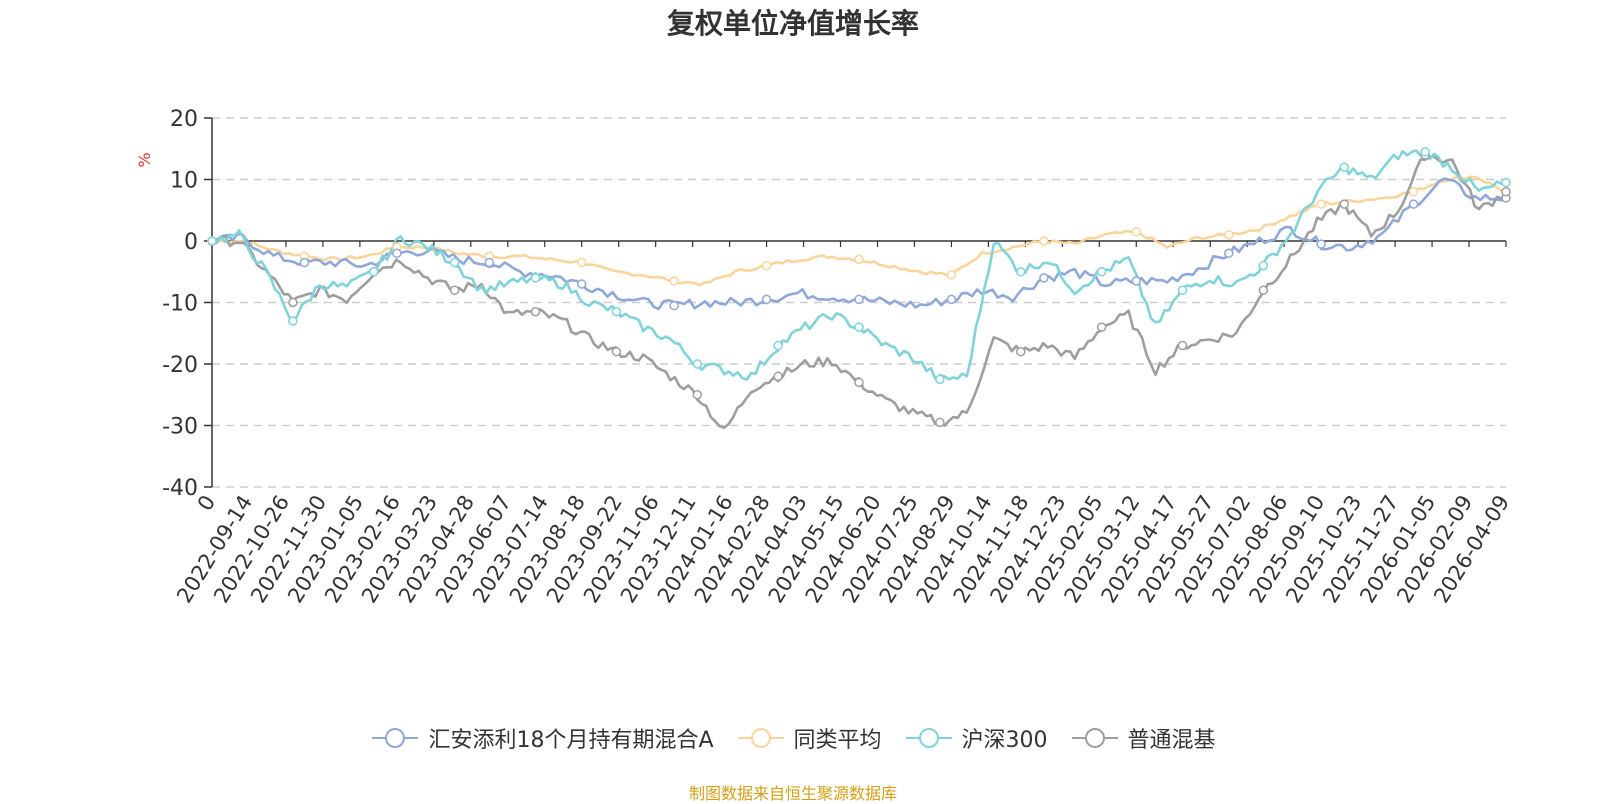  Describe the element at coordinates (144, 159) in the screenshot. I see `y-axis-label: %` at that location.